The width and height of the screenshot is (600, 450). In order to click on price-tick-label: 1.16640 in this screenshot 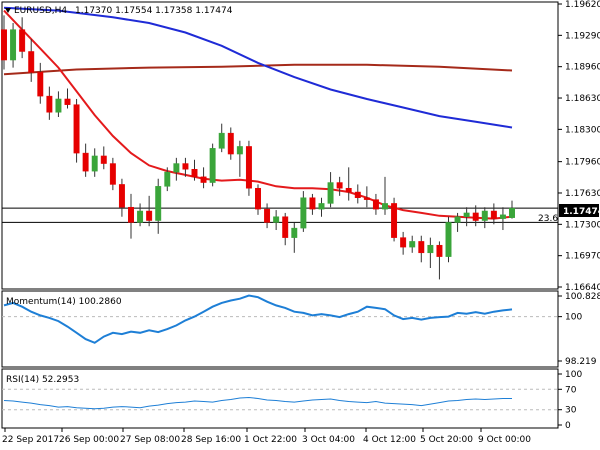, I will do `click(582, 288)`.